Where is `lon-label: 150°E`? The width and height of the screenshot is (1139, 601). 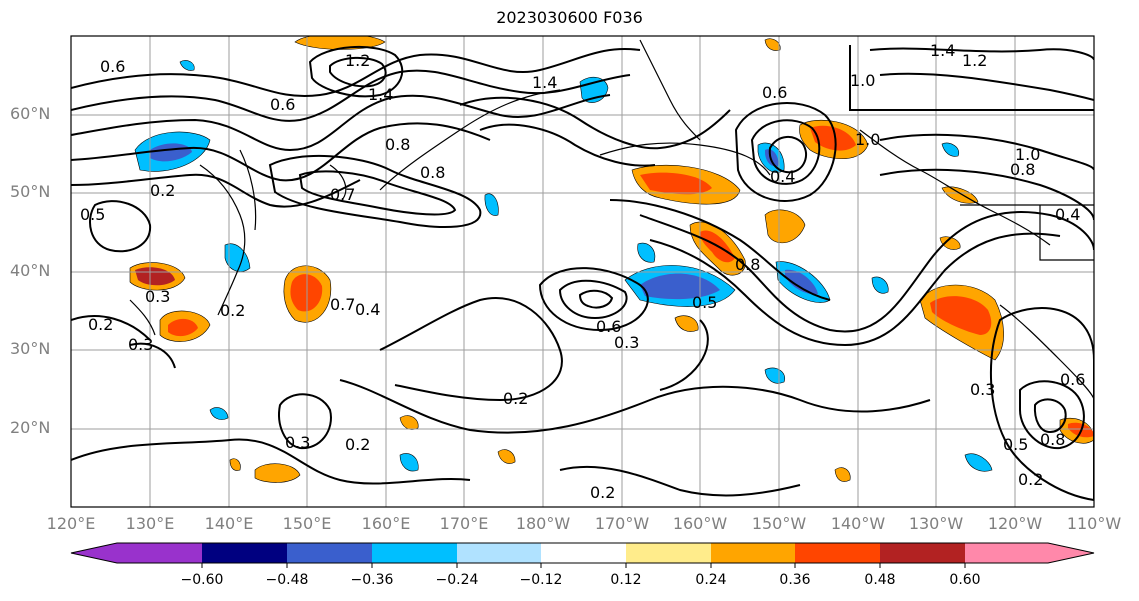
lon-label: 150°E is located at coordinates (307, 523).